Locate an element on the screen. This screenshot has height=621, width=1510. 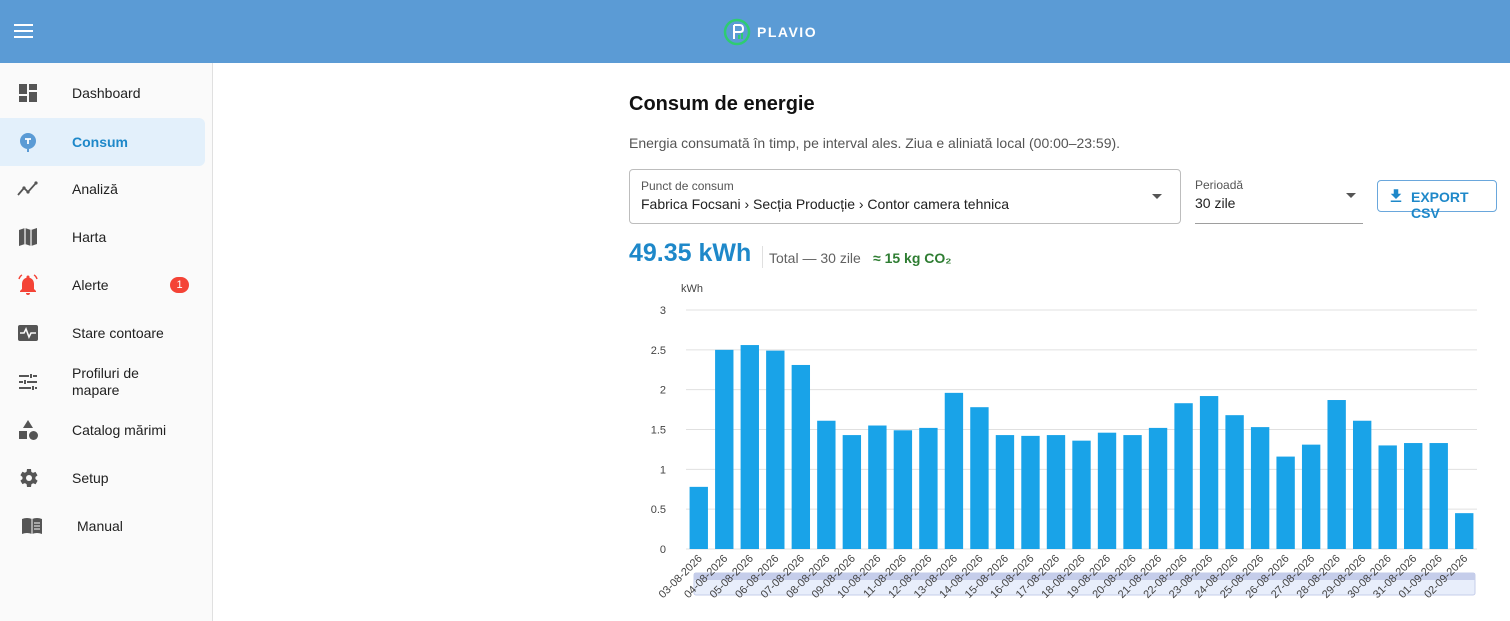
sidebar-item-label: Alerte is located at coordinates (90, 284).